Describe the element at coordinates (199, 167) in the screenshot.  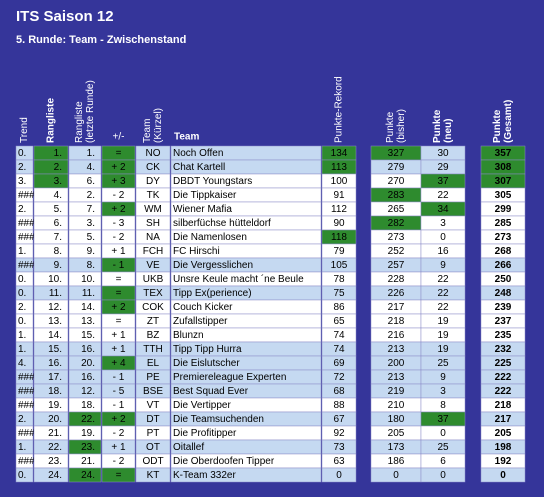
I see `cell-text: Chat Kartell` at that location.